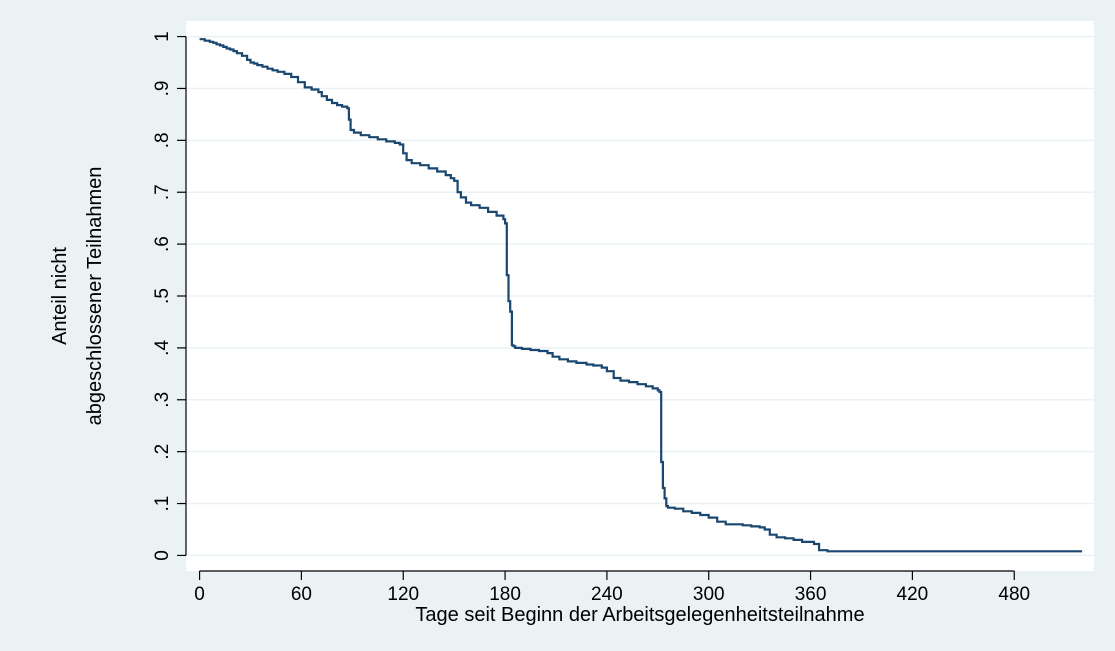 This screenshot has width=1115, height=651. Describe the element at coordinates (162, 244) in the screenshot. I see `y-tick-label: .6` at that location.